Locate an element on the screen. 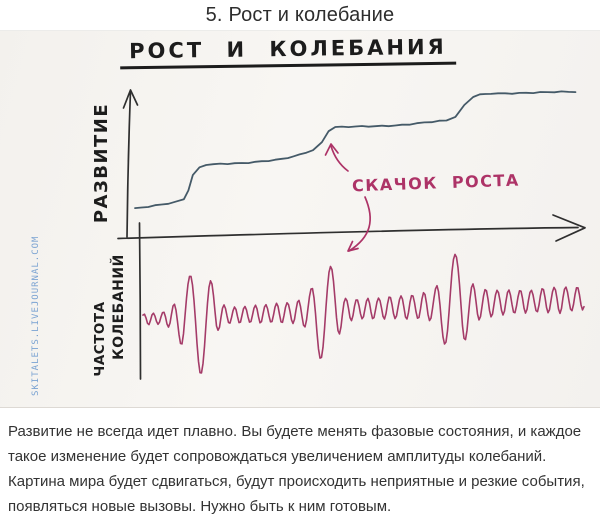 This screenshot has width=600, height=516. y-axis-line is located at coordinates (129, 164).